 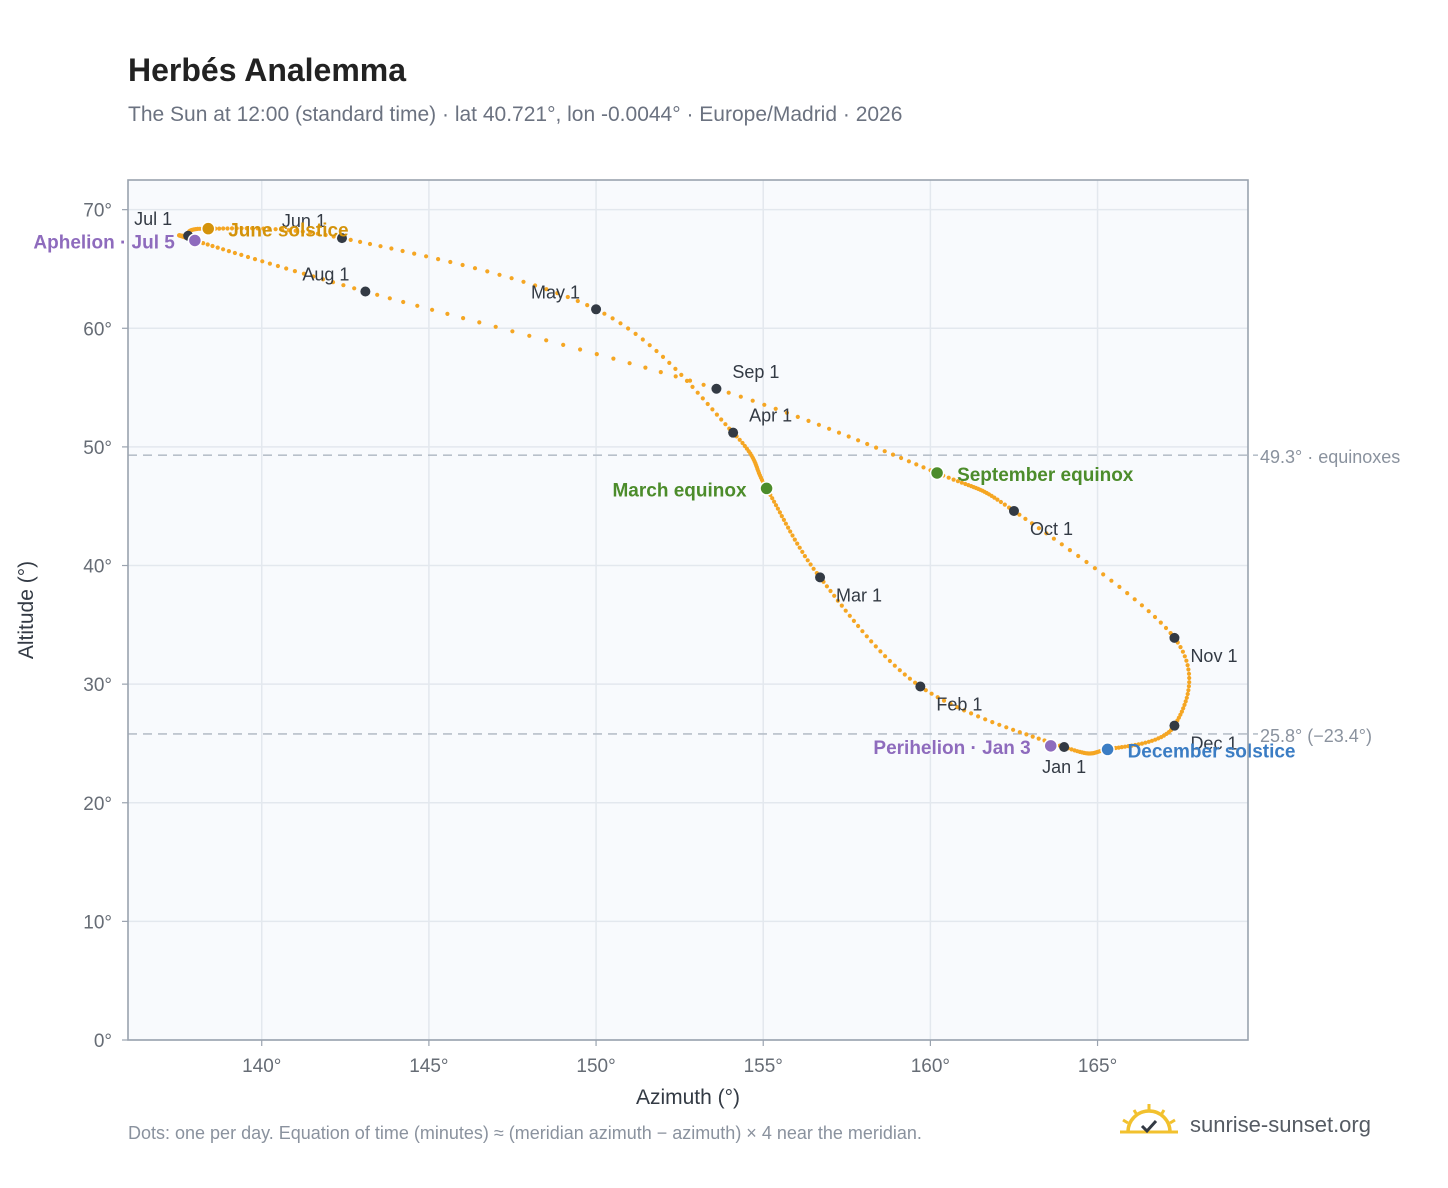 What do you see at coordinates (1213, 656) in the screenshot?
I see `month-label: Nov 1` at bounding box center [1213, 656].